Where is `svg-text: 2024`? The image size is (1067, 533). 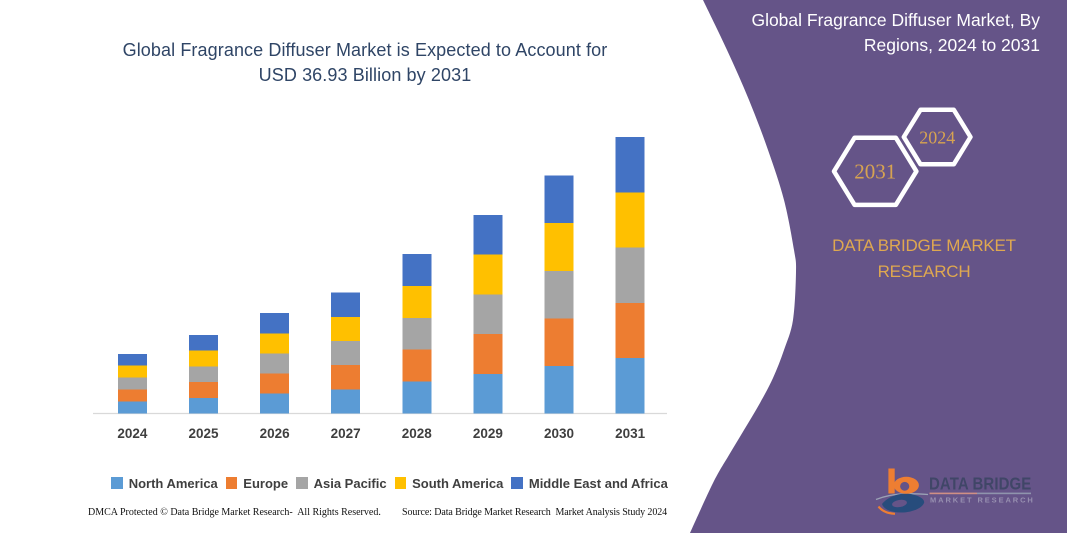 svg-text: 2024 is located at coordinates (937, 138).